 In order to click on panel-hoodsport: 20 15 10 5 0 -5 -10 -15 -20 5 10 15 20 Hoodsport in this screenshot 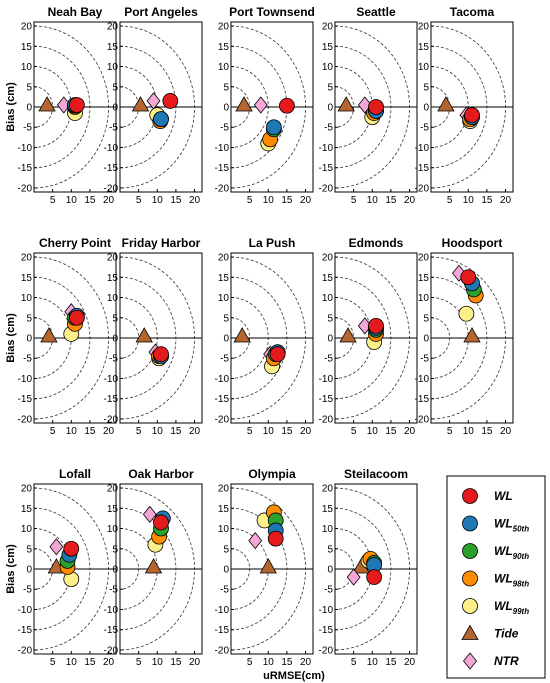, I will do `click(464, 336)`.